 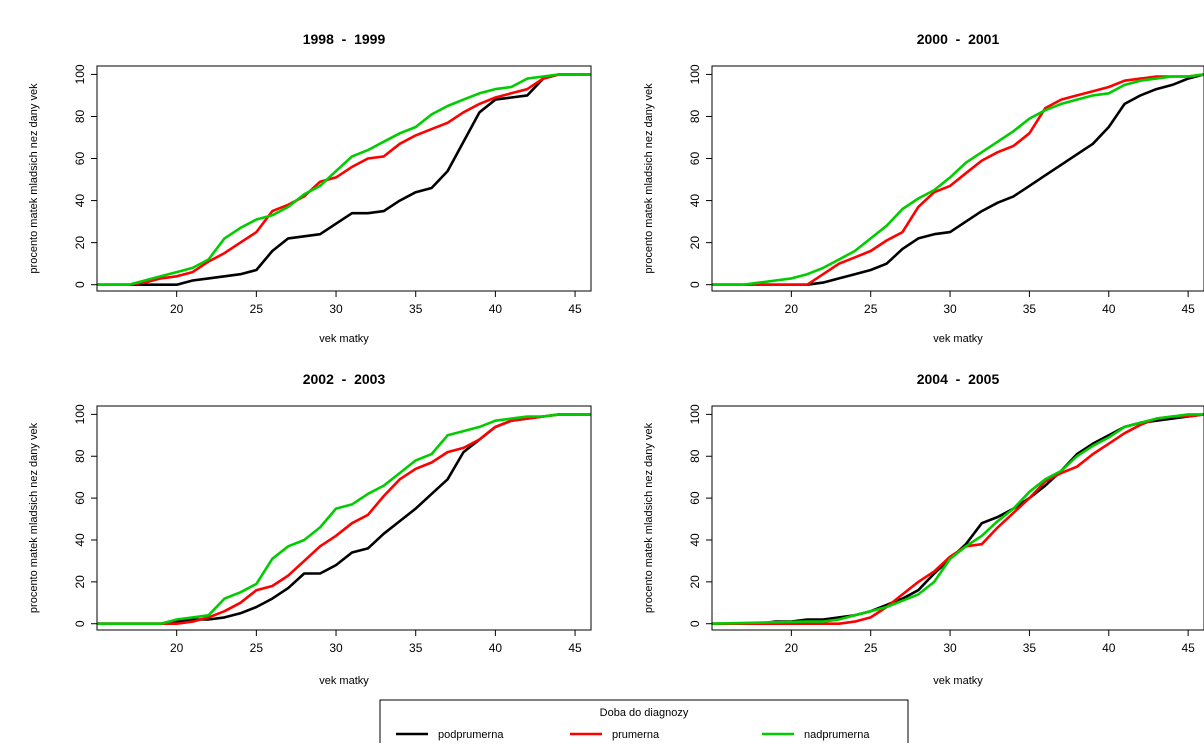 I want to click on panel-title: 2002 - 2003, so click(x=344, y=379).